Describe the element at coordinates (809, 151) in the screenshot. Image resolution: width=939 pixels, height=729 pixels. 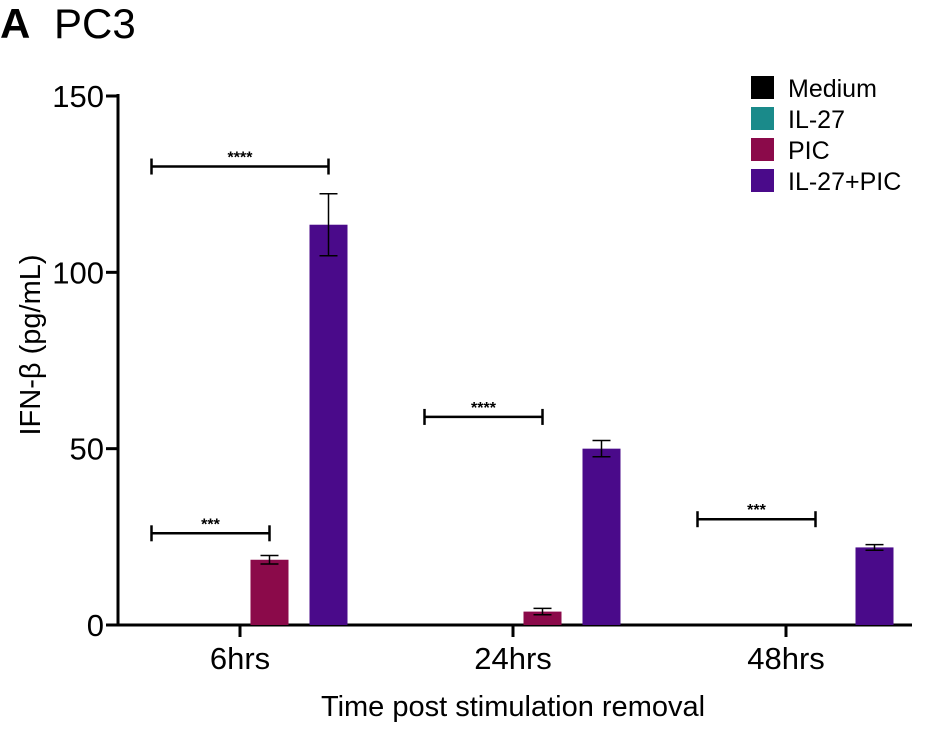
I see `legend-label: PIC` at that location.